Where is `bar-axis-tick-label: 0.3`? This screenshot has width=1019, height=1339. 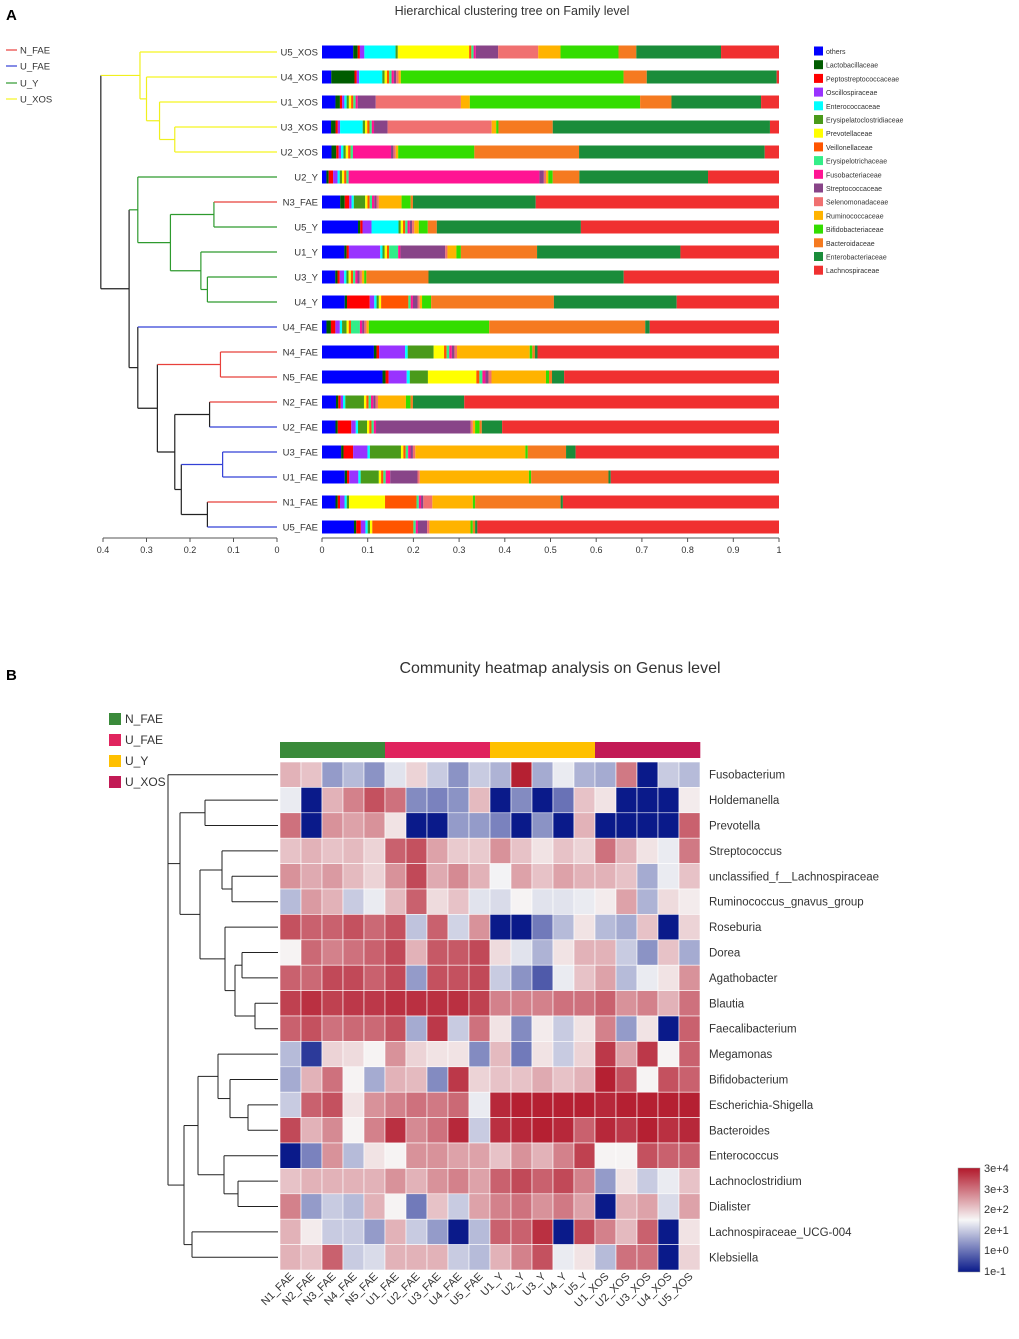 bar-axis-tick-label: 0.3 is located at coordinates (459, 550).